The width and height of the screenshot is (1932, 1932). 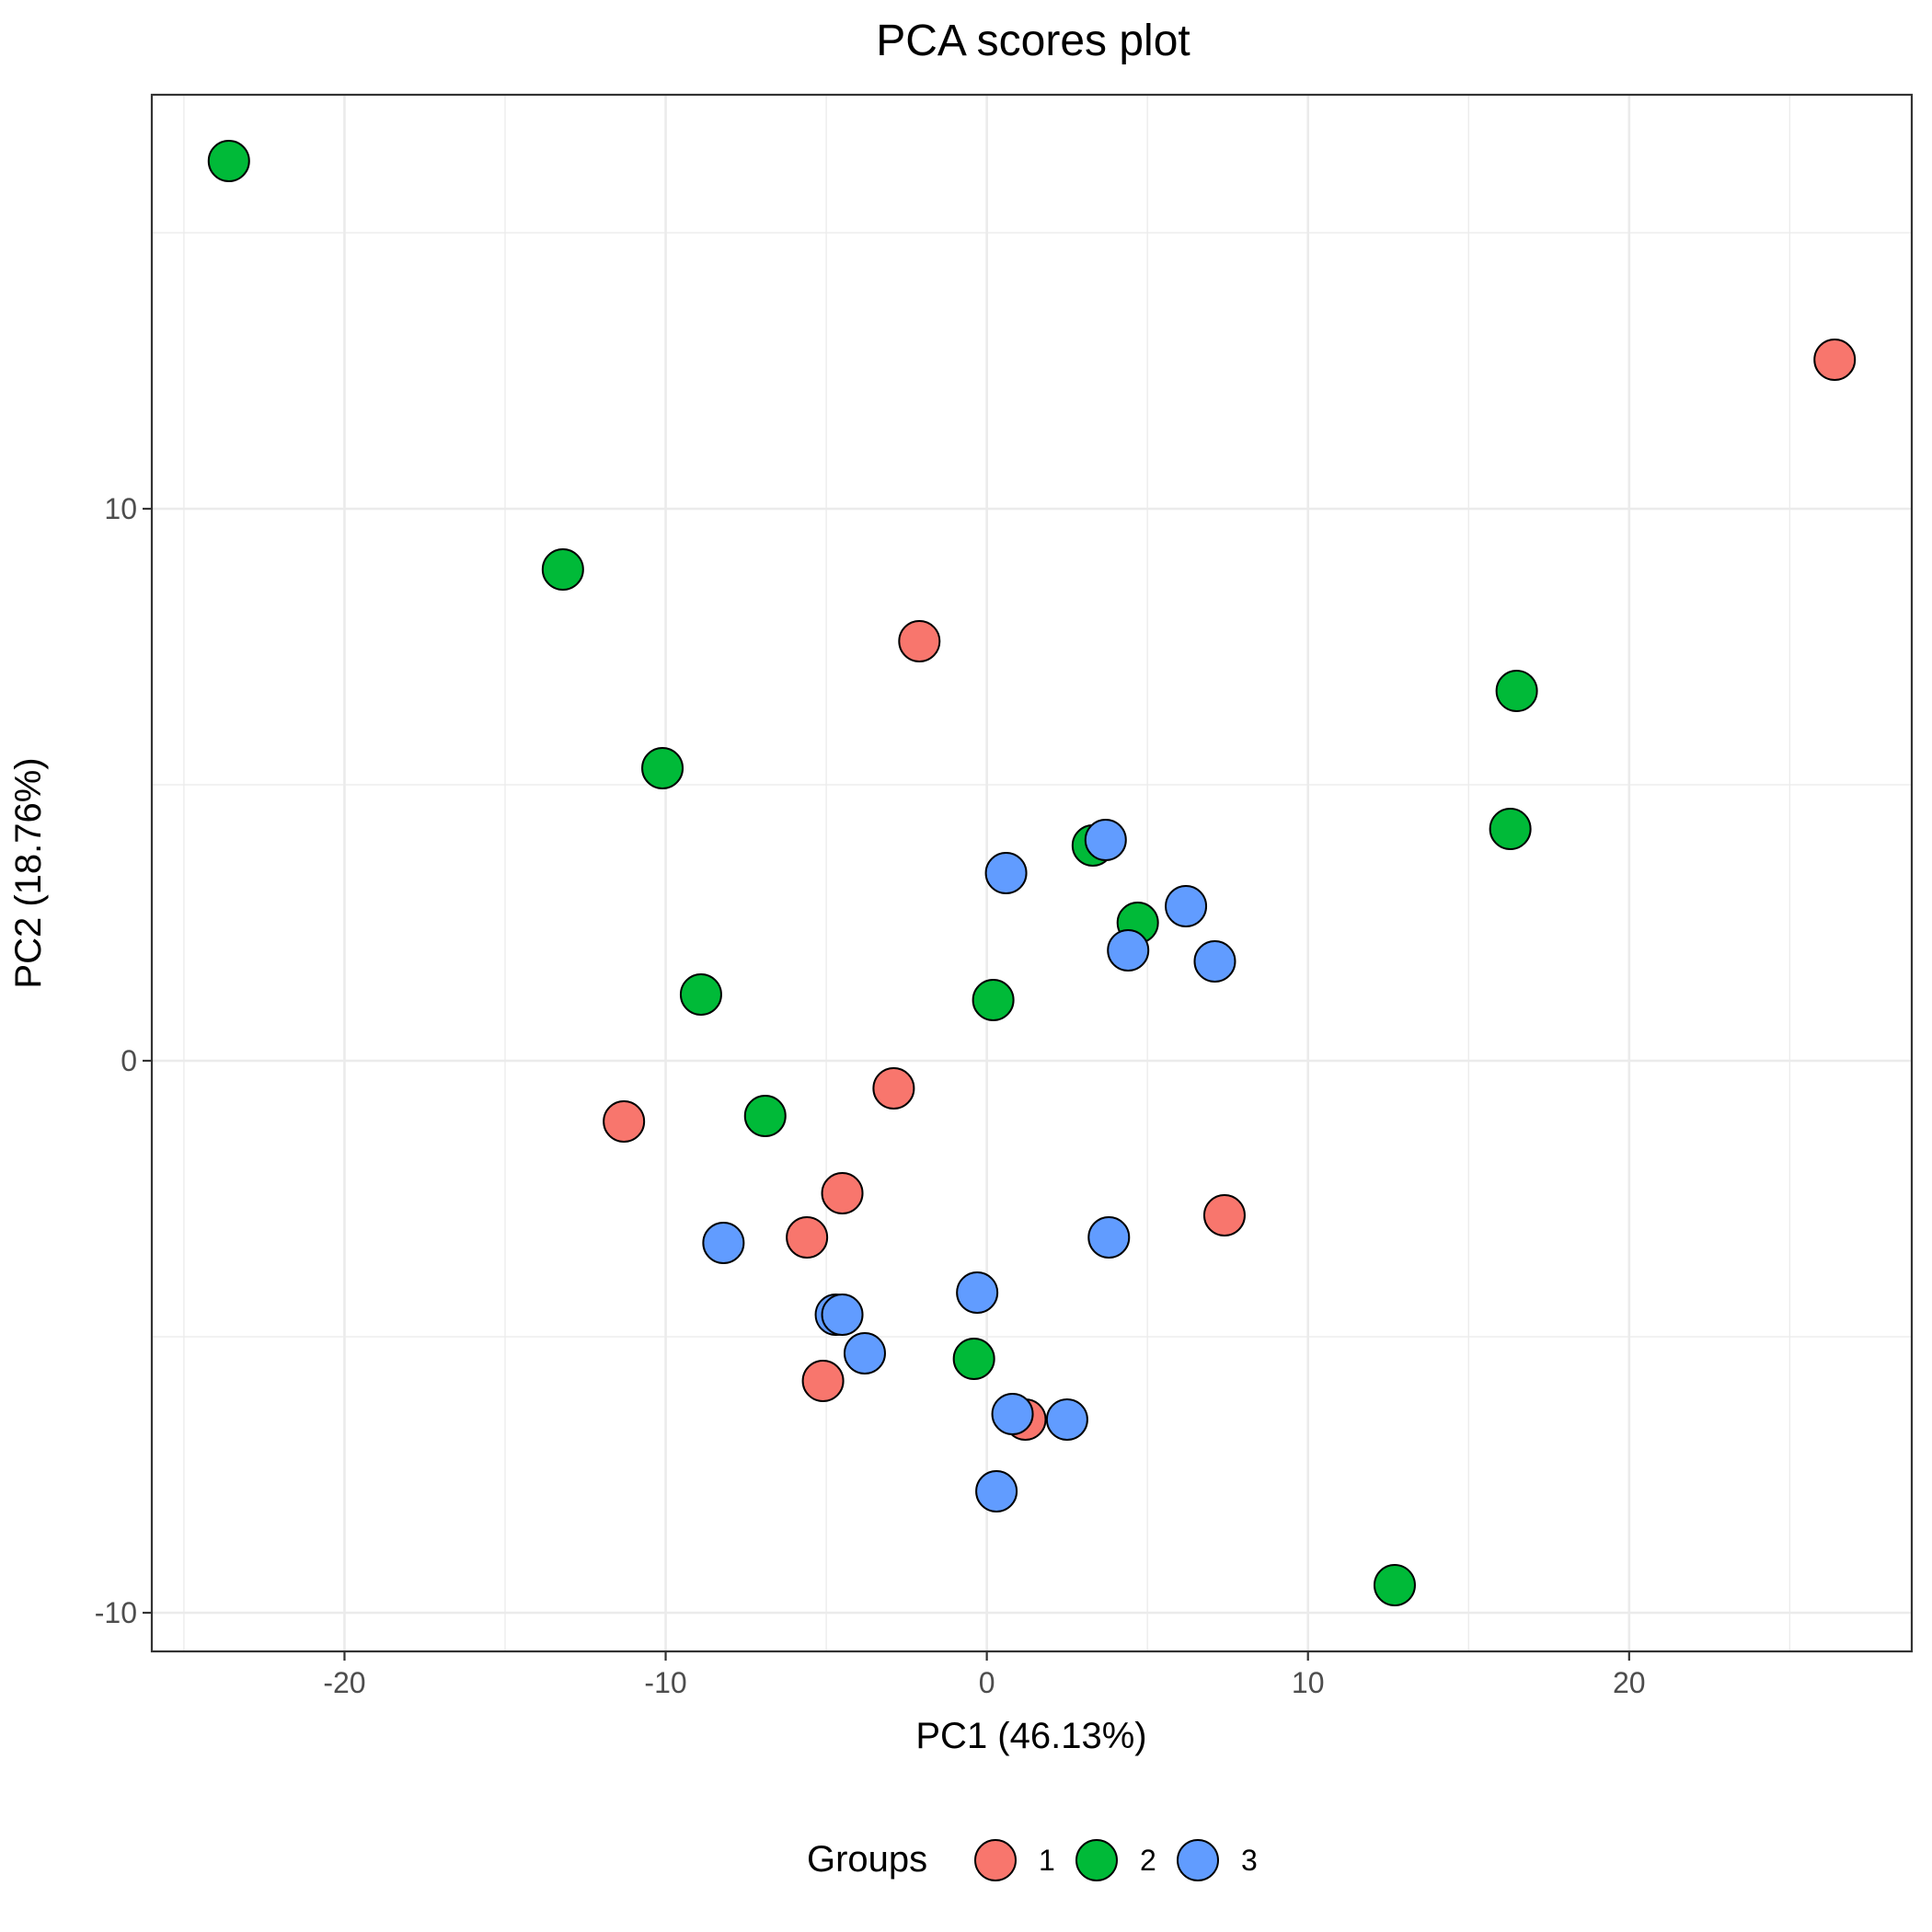 I want to click on x-axis-title: PC1 (46.13%), so click(x=1030, y=1736).